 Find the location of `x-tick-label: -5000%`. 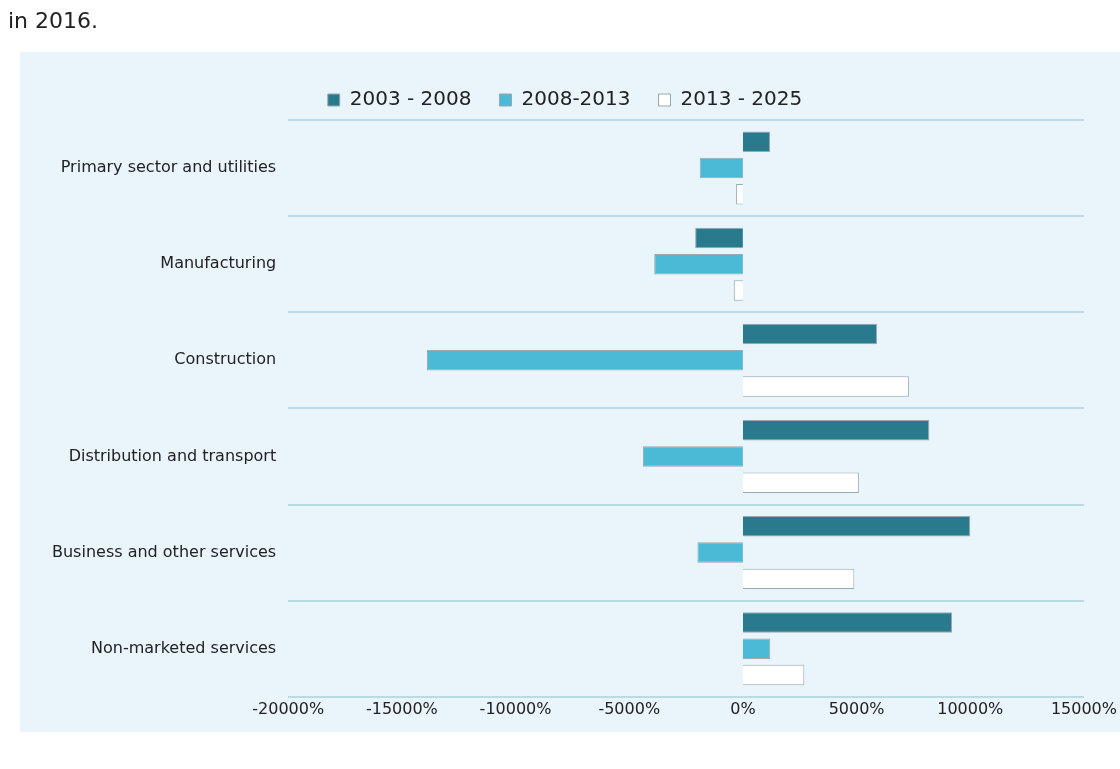

x-tick-label: -5000% is located at coordinates (629, 708).